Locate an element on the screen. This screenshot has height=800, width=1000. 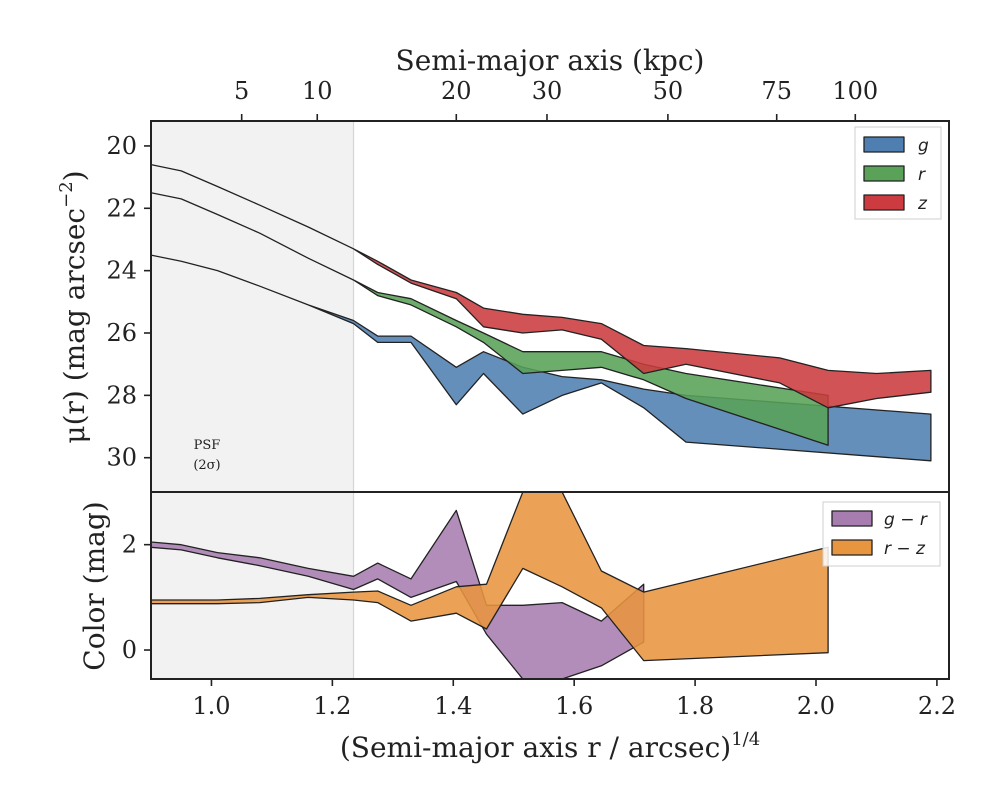
top-tick-label: 20 is located at coordinates (456, 91).